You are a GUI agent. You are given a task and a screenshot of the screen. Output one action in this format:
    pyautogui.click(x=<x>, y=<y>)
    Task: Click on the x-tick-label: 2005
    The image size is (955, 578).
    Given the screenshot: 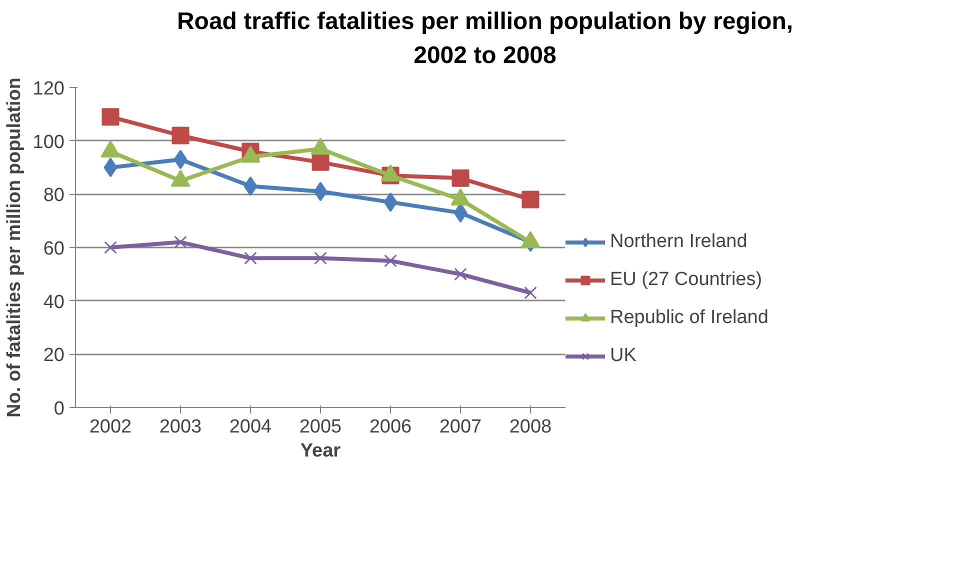 What is the action you would take?
    pyautogui.click(x=320, y=427)
    